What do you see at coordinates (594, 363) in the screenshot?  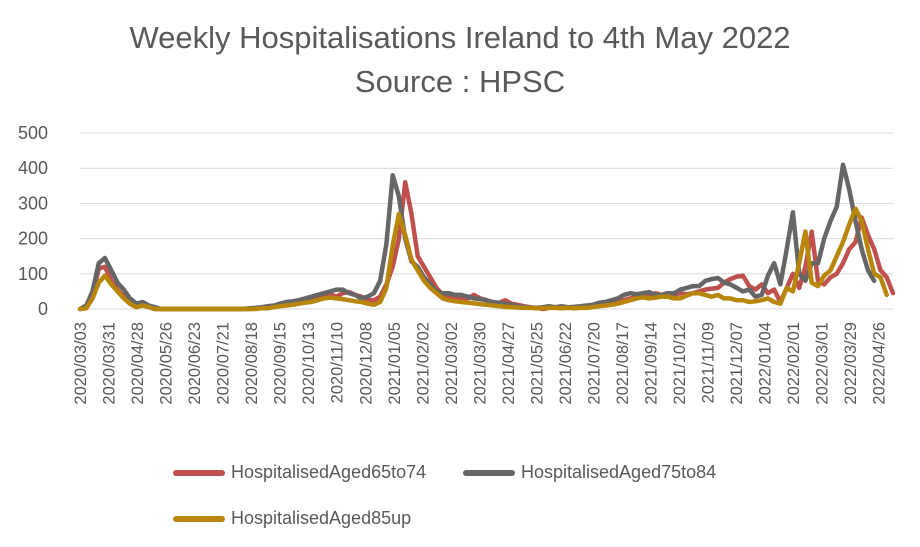 I see `x-tick-label: 2021/07/20` at bounding box center [594, 363].